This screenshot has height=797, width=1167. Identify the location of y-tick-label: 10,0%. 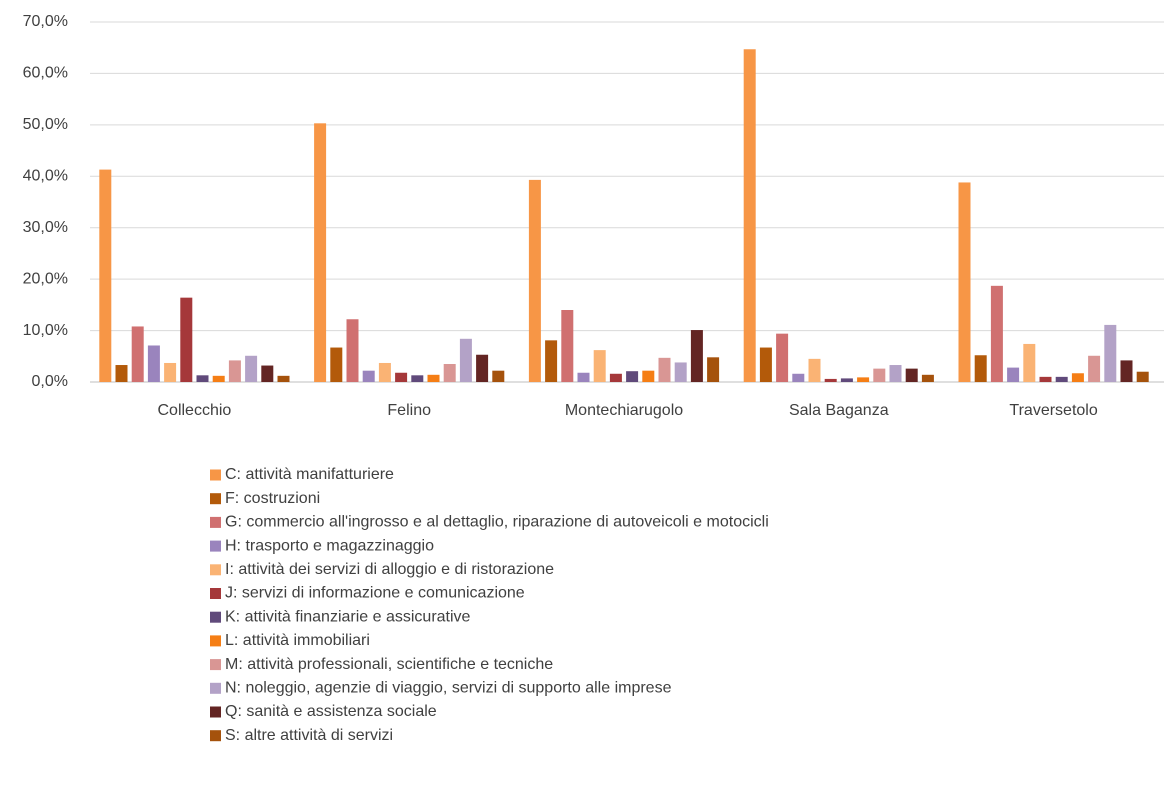
(45, 330).